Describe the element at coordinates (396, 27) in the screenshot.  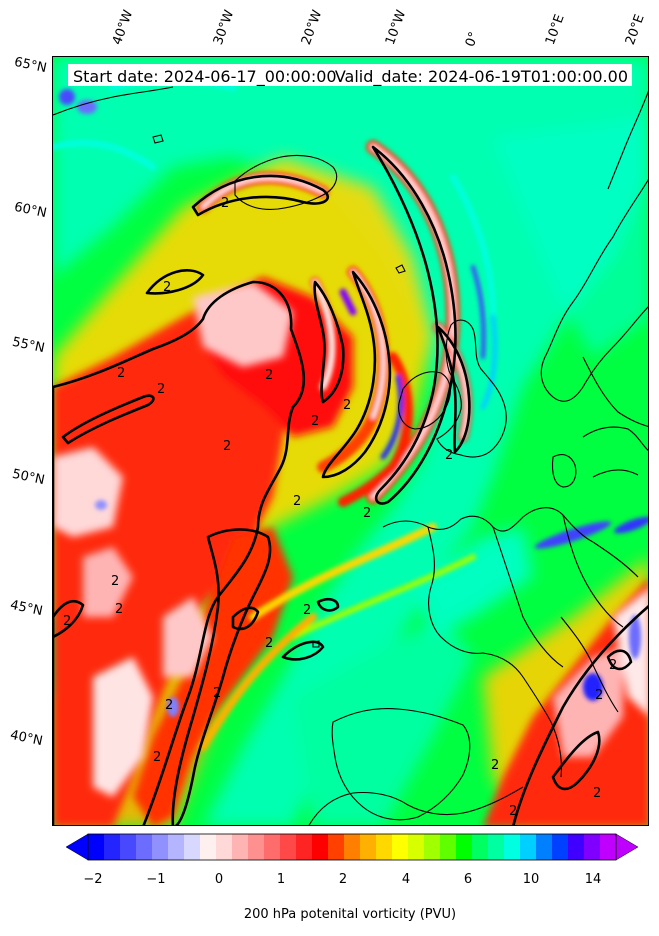
I see `lon-label-10w: 10°W` at that location.